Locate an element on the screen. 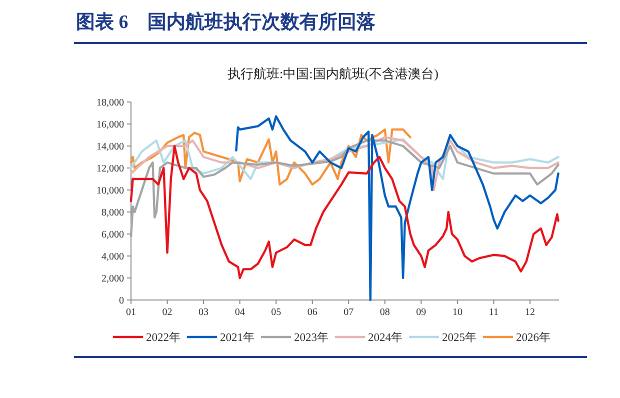  y-tick-label: 0 is located at coordinates (121, 301).